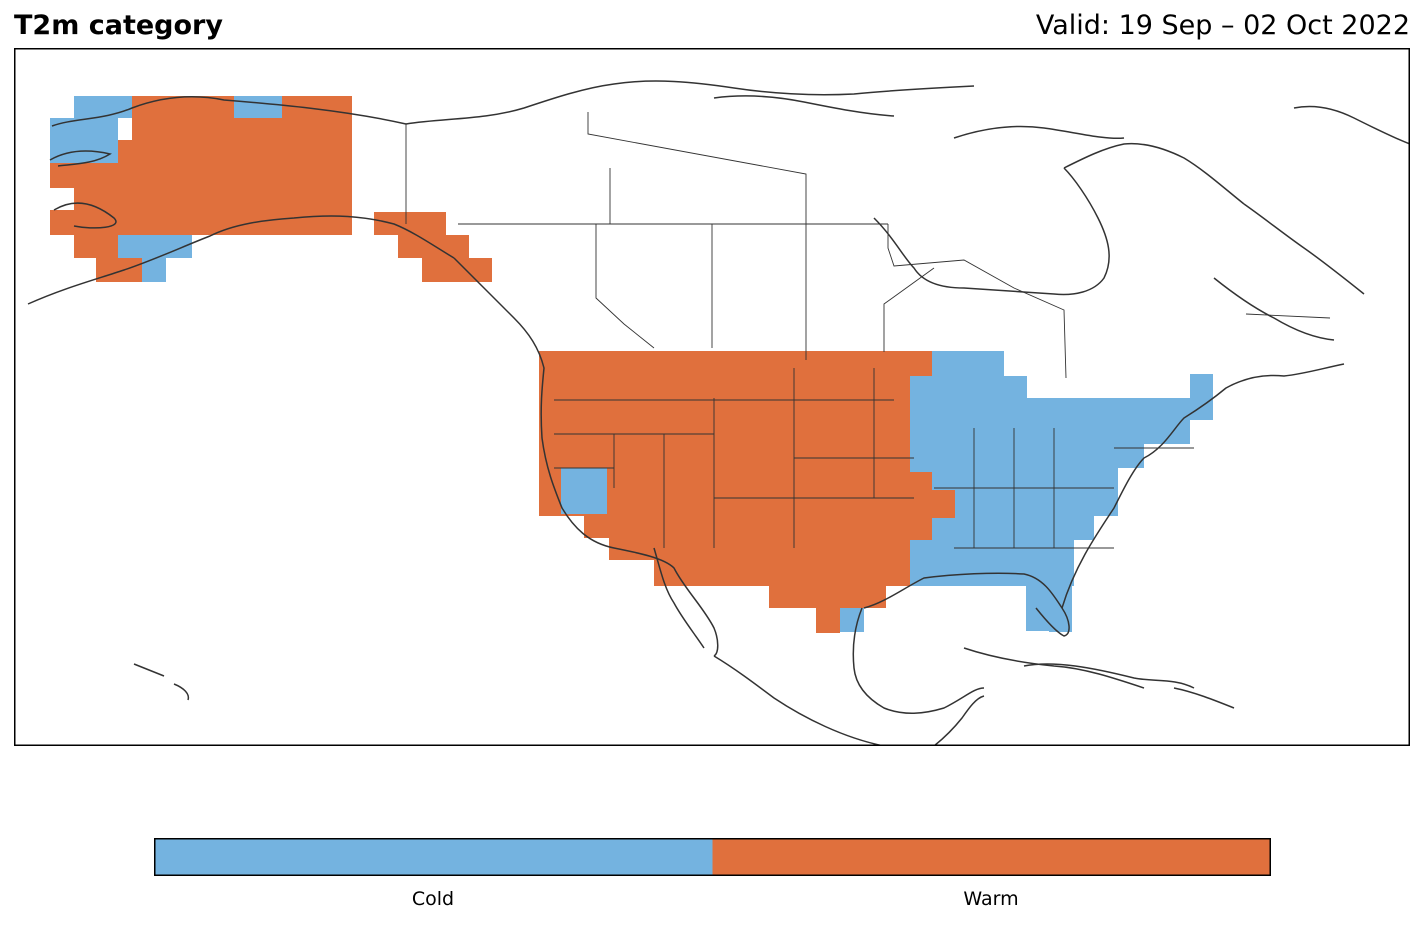 The height and width of the screenshot is (926, 1425). I want to click on region-conus, so click(876, 492).